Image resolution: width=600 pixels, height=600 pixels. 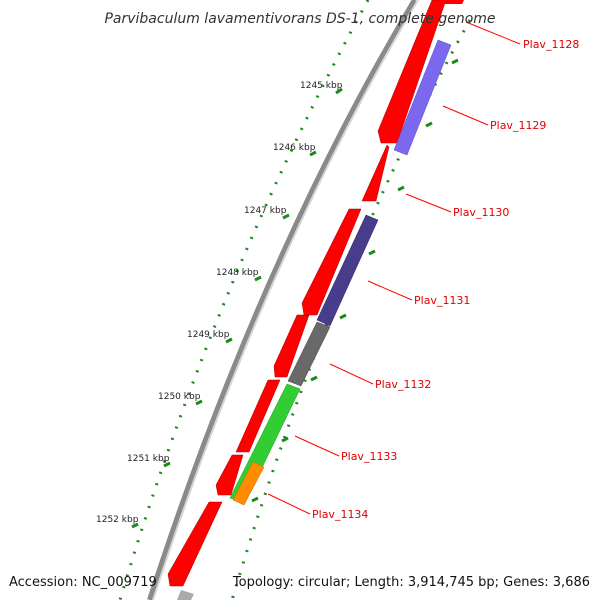 What do you see at coordinates (208, 335) in the screenshot?
I see `kbp-label: 1249 kbp` at bounding box center [208, 335].